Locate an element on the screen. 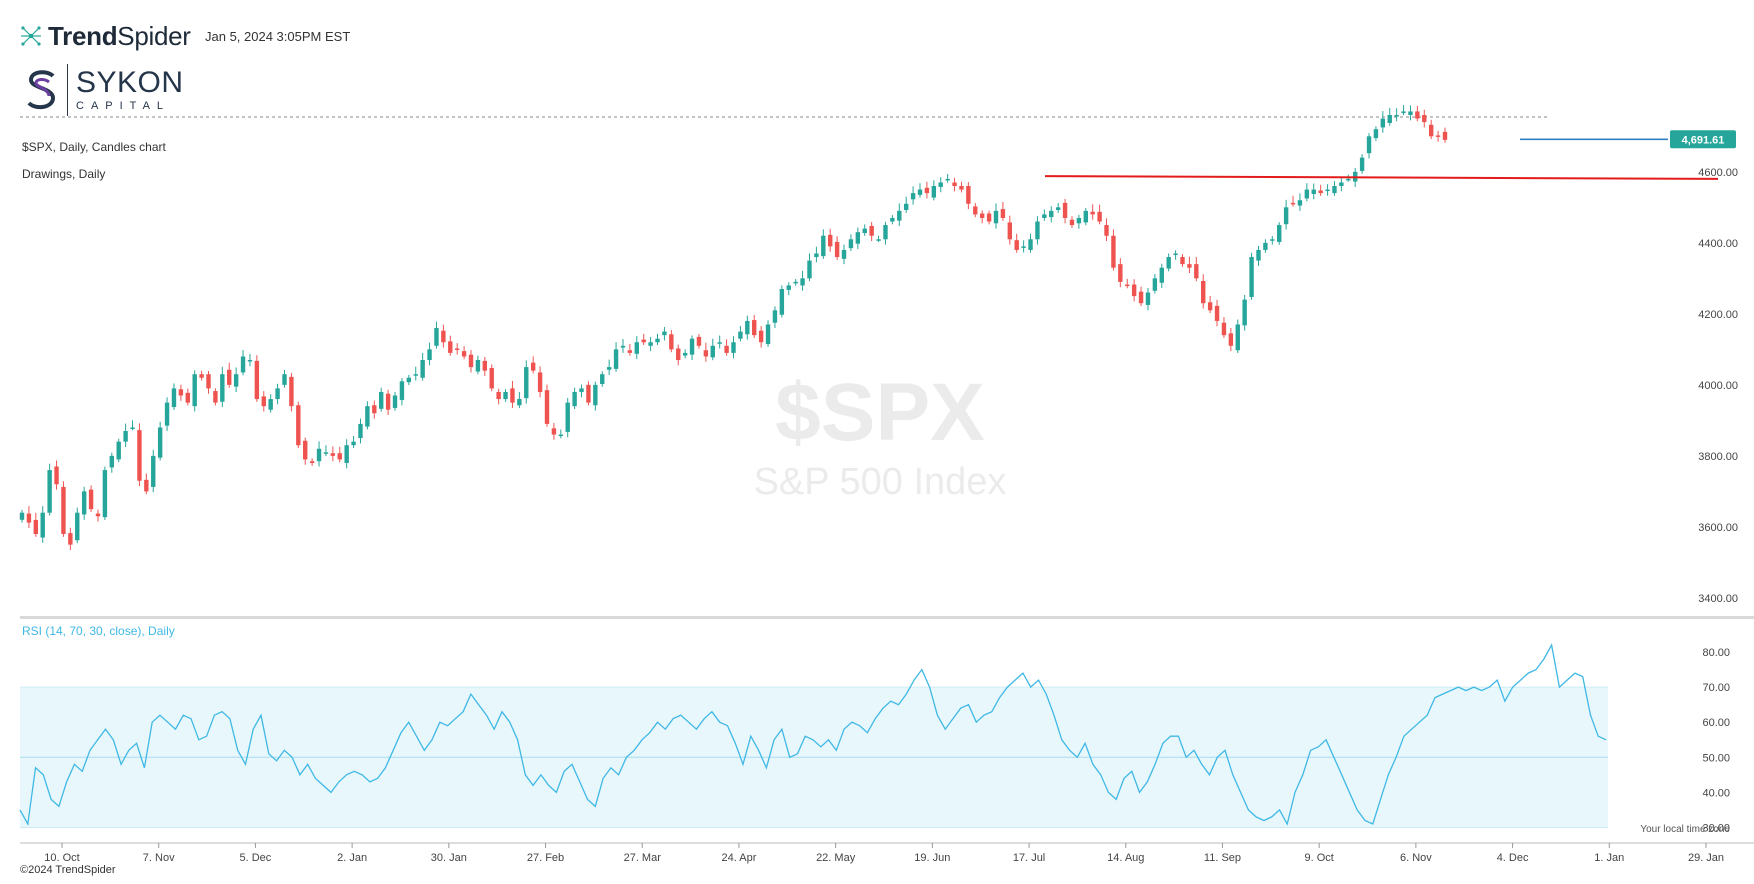  price-tick-label: 3800.00 is located at coordinates (1718, 457).